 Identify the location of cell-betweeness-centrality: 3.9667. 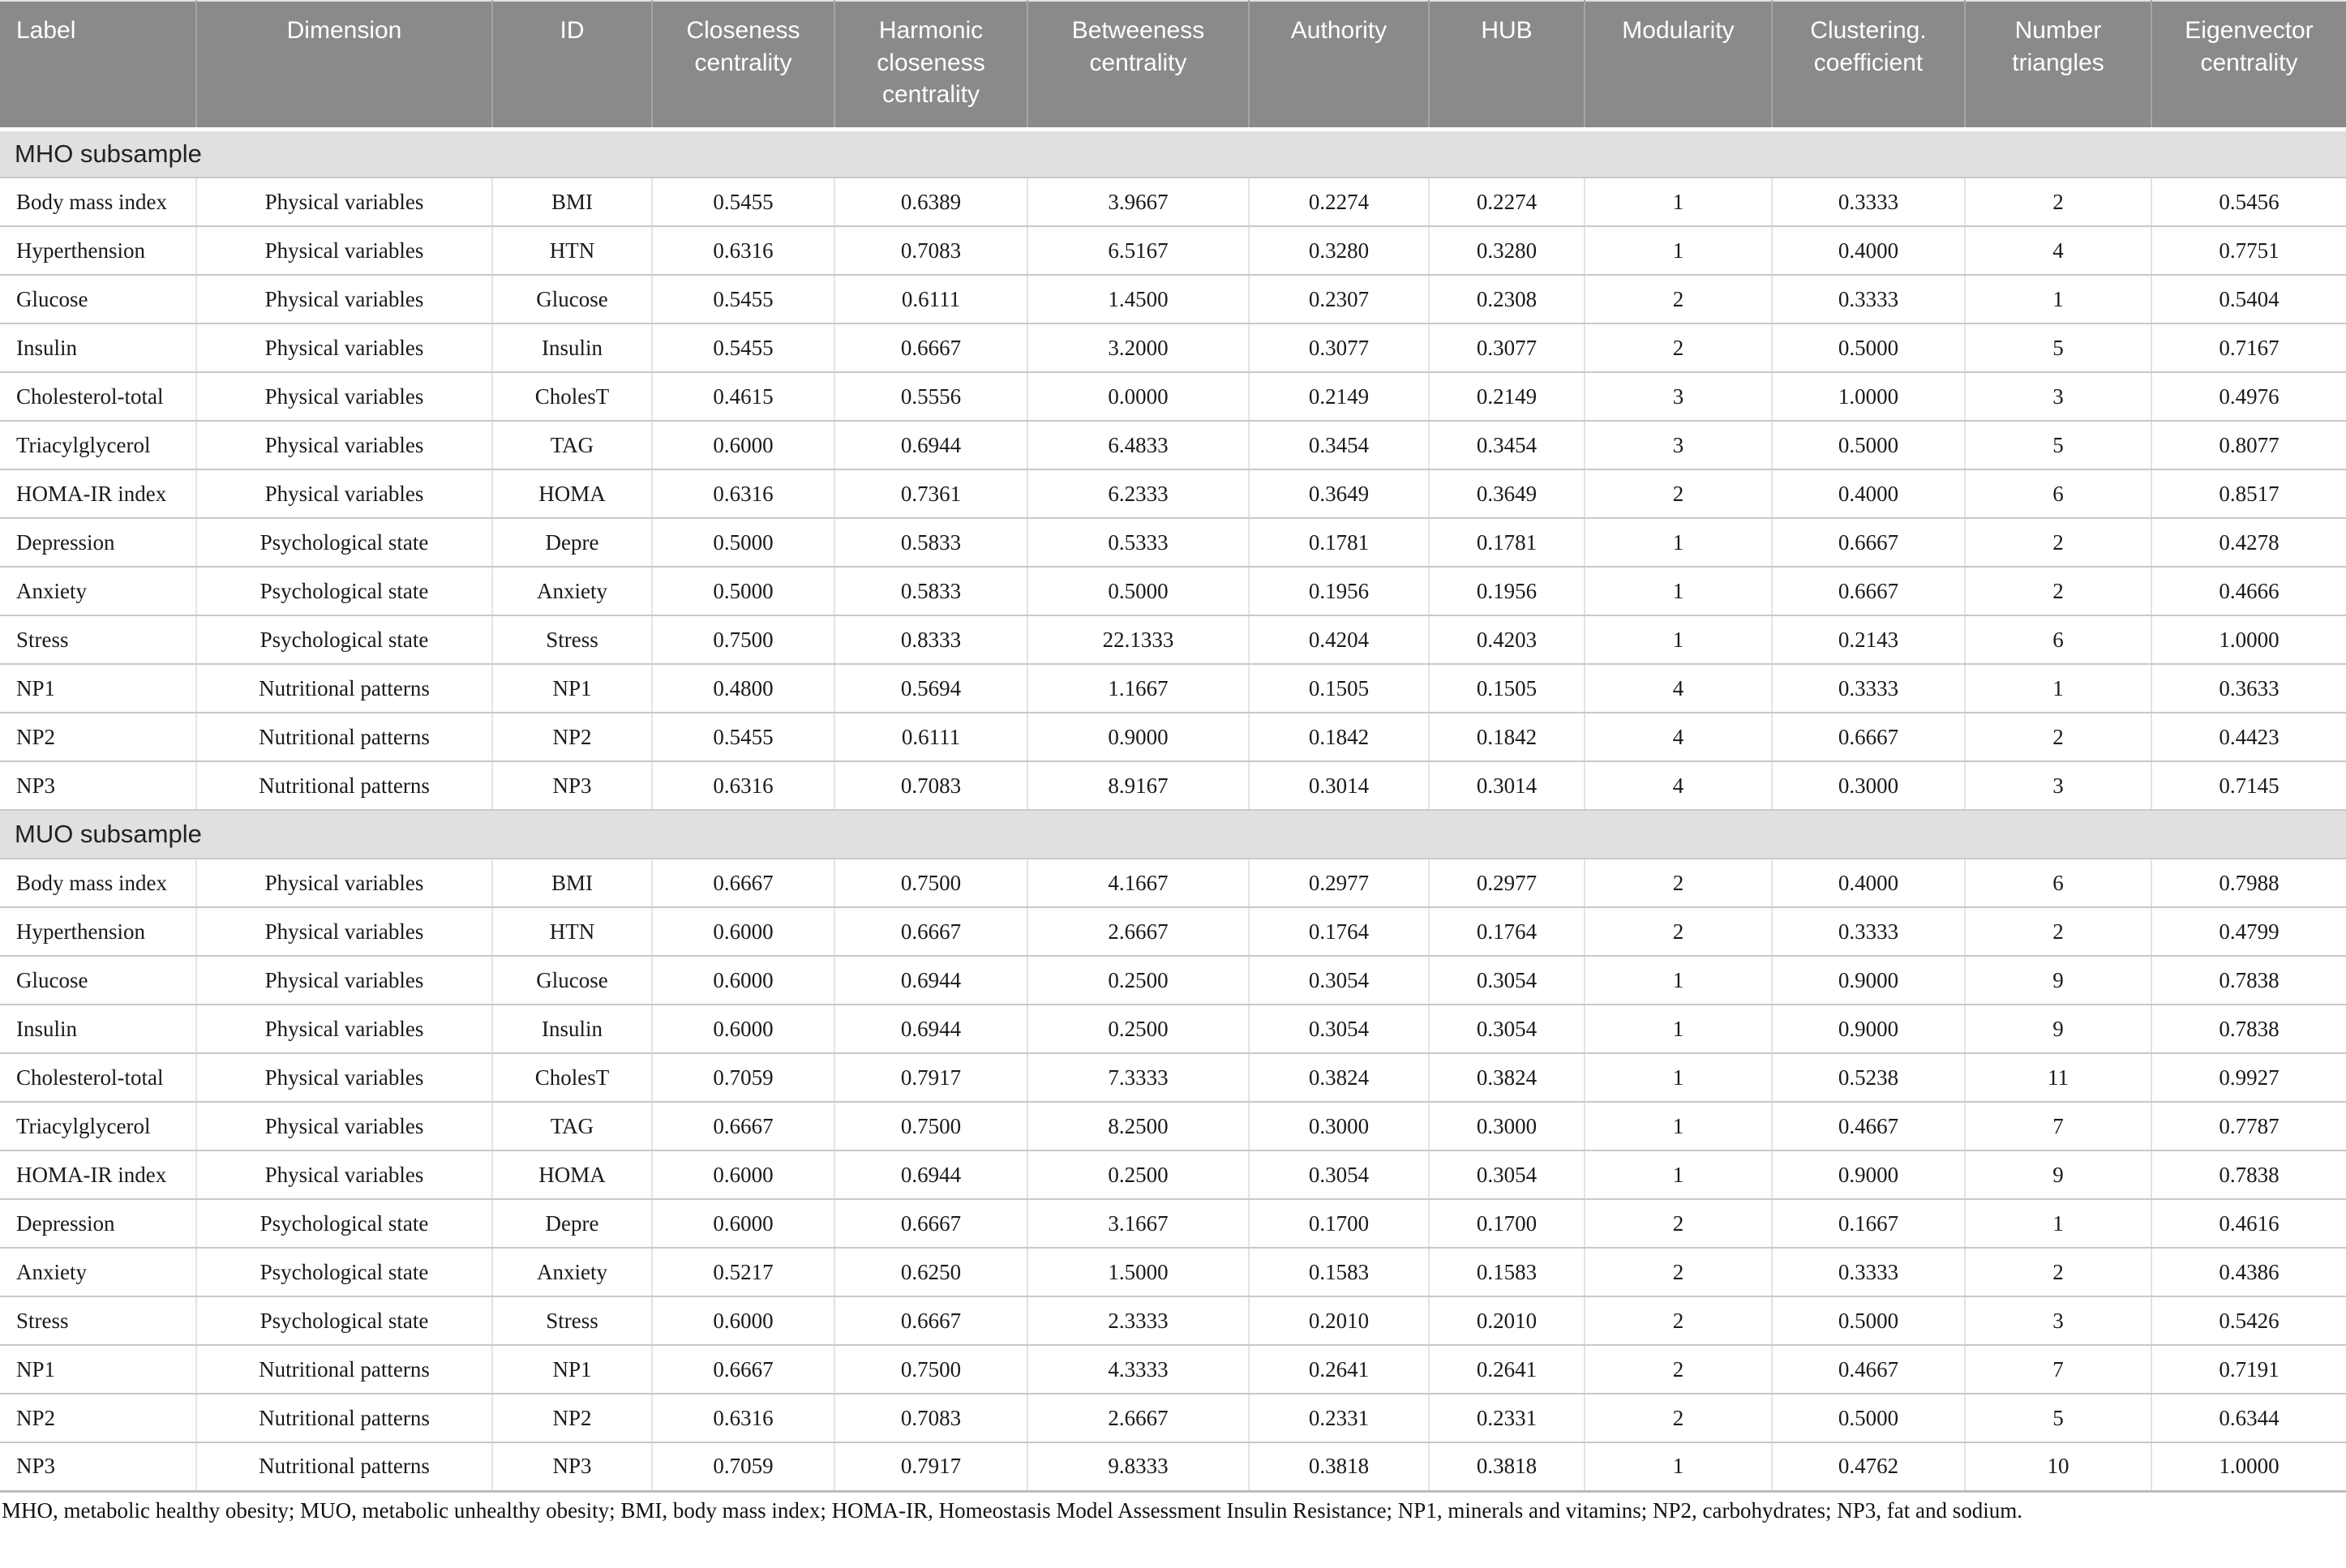
(1138, 202).